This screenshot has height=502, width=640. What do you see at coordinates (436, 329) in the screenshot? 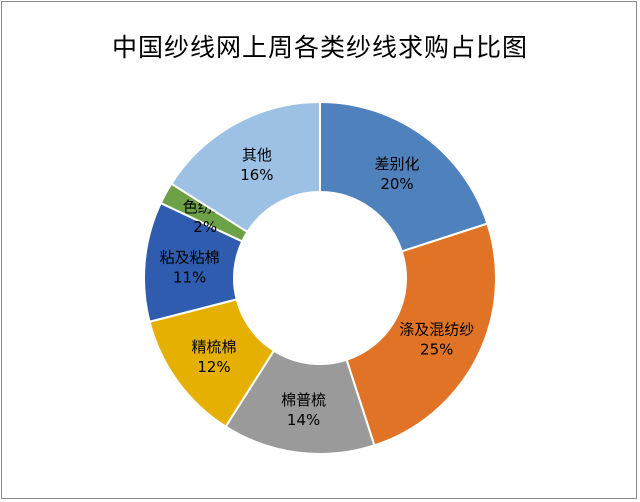
I see `slice-category-label: 涤及混纺纱` at bounding box center [436, 329].